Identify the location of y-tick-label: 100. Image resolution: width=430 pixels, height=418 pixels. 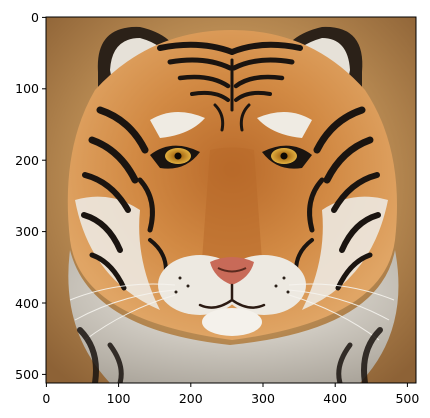
(27, 88).